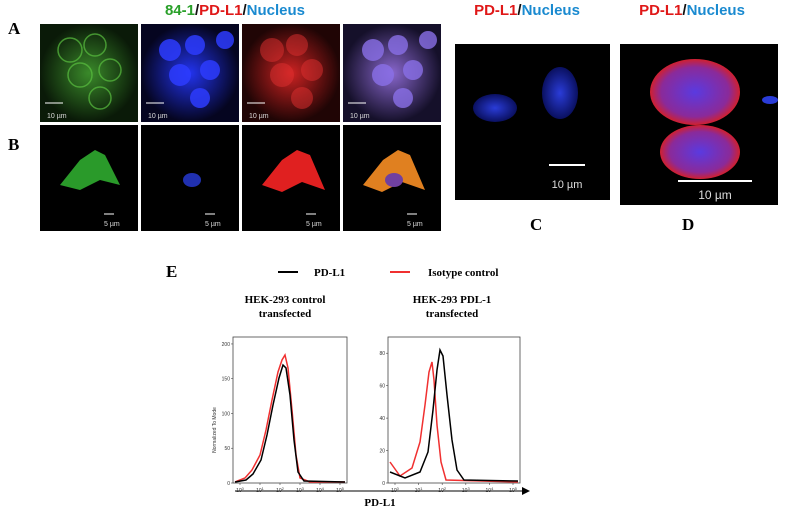 Image resolution: width=787 pixels, height=508 pixels. What do you see at coordinates (532, 122) in the screenshot?
I see `micrograph-c` at bounding box center [532, 122].